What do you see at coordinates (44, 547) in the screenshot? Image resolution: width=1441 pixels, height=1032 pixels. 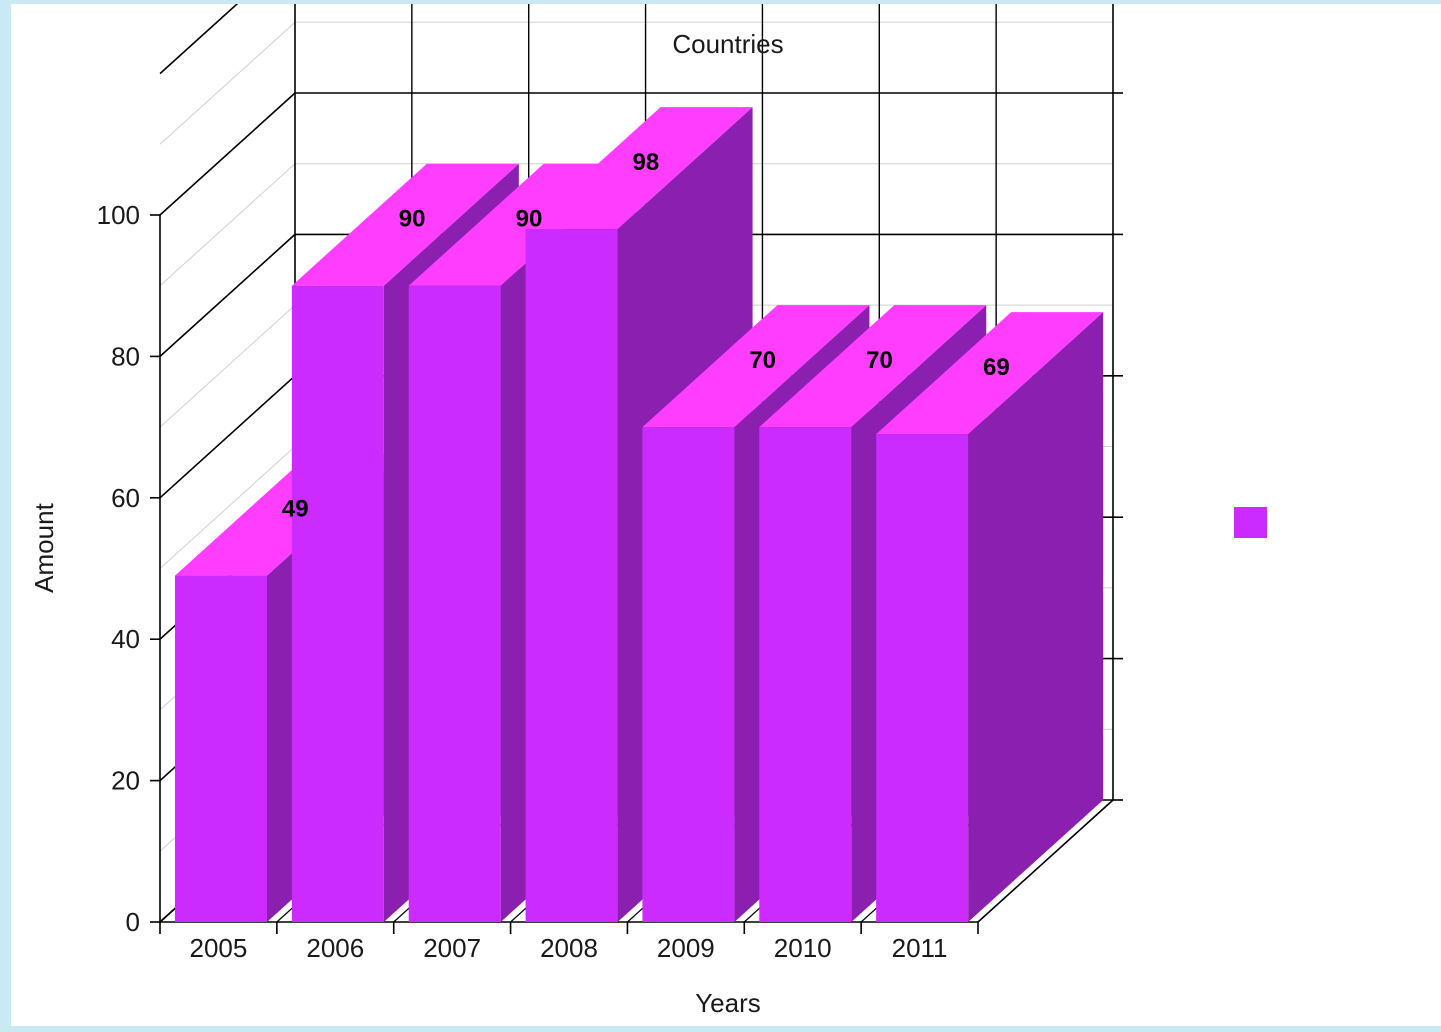 I see `y-axis-title: Amount` at bounding box center [44, 547].